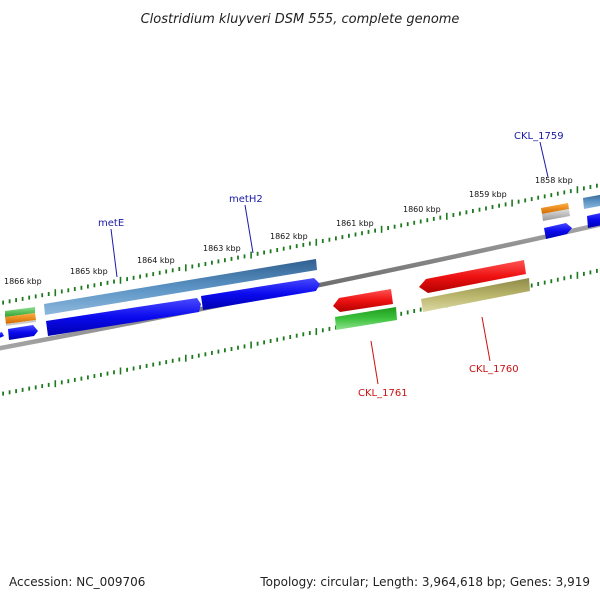  Describe the element at coordinates (554, 180) in the screenshot. I see `scale-label: 1858 kbp` at that location.